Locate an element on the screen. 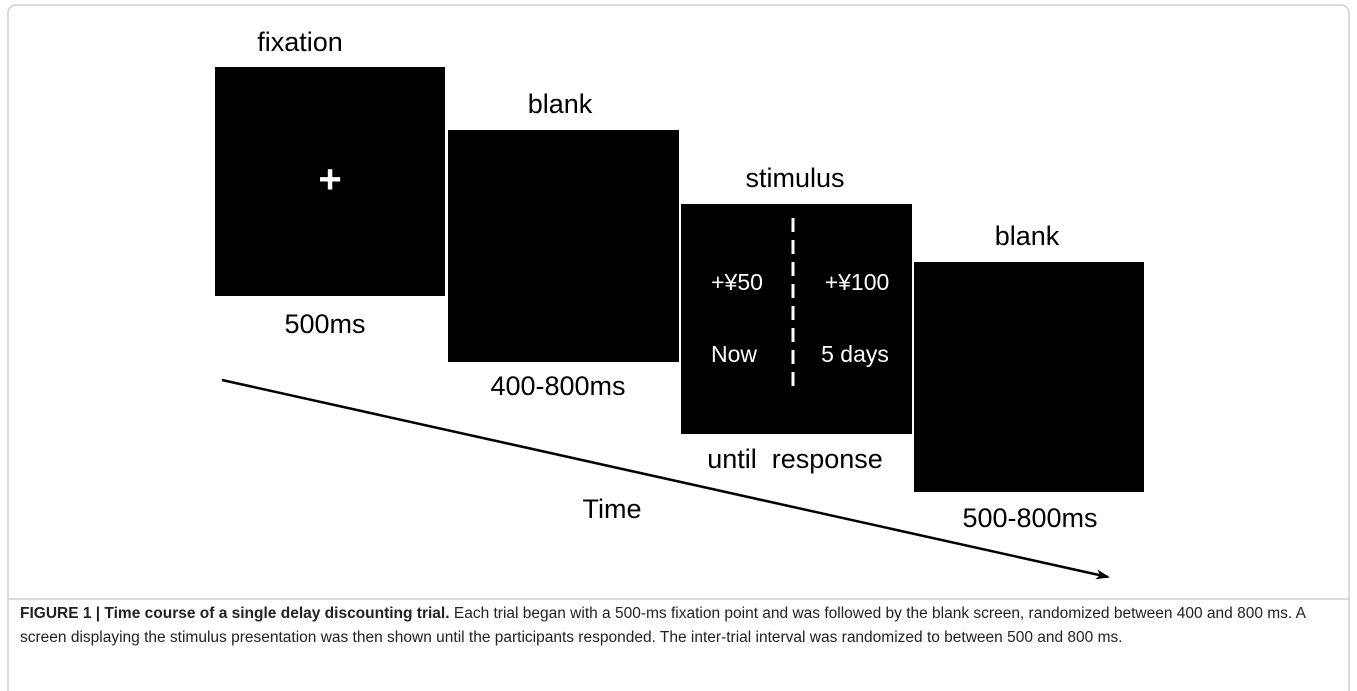 The width and height of the screenshot is (1357, 691). screen-duration: 500ms is located at coordinates (324, 324).